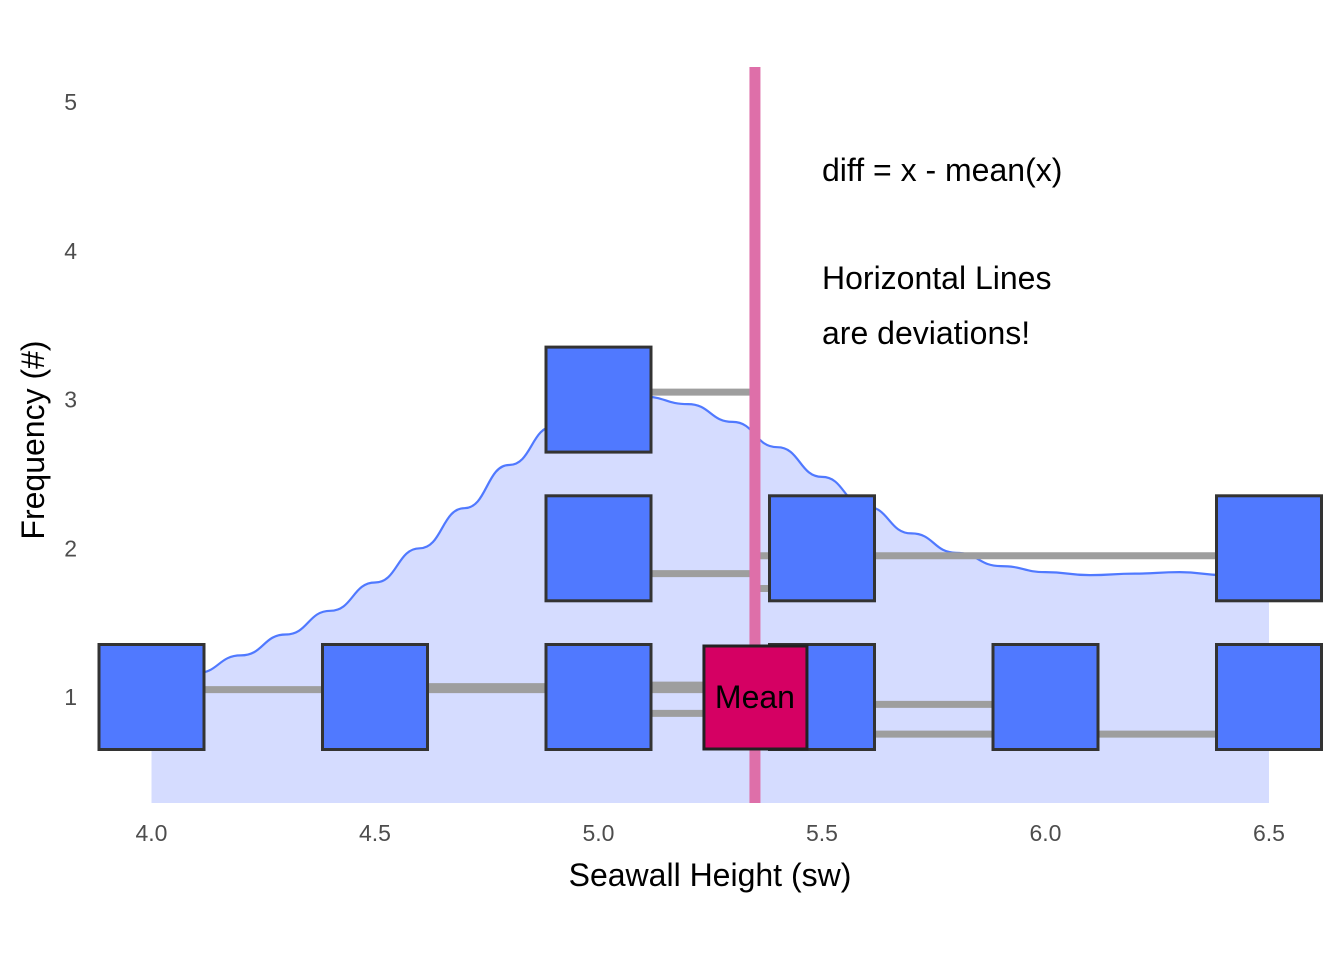  What do you see at coordinates (1046, 833) in the screenshot?
I see `x-tick-label: 6.0` at bounding box center [1046, 833].